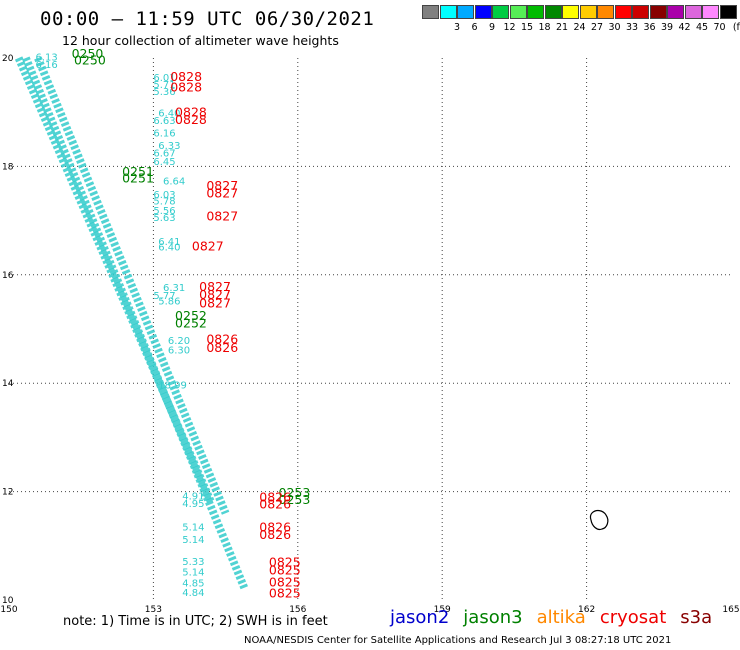  Describe the element at coordinates (153, 610) in the screenshot. I see `lon-tick-label: 153` at that location.